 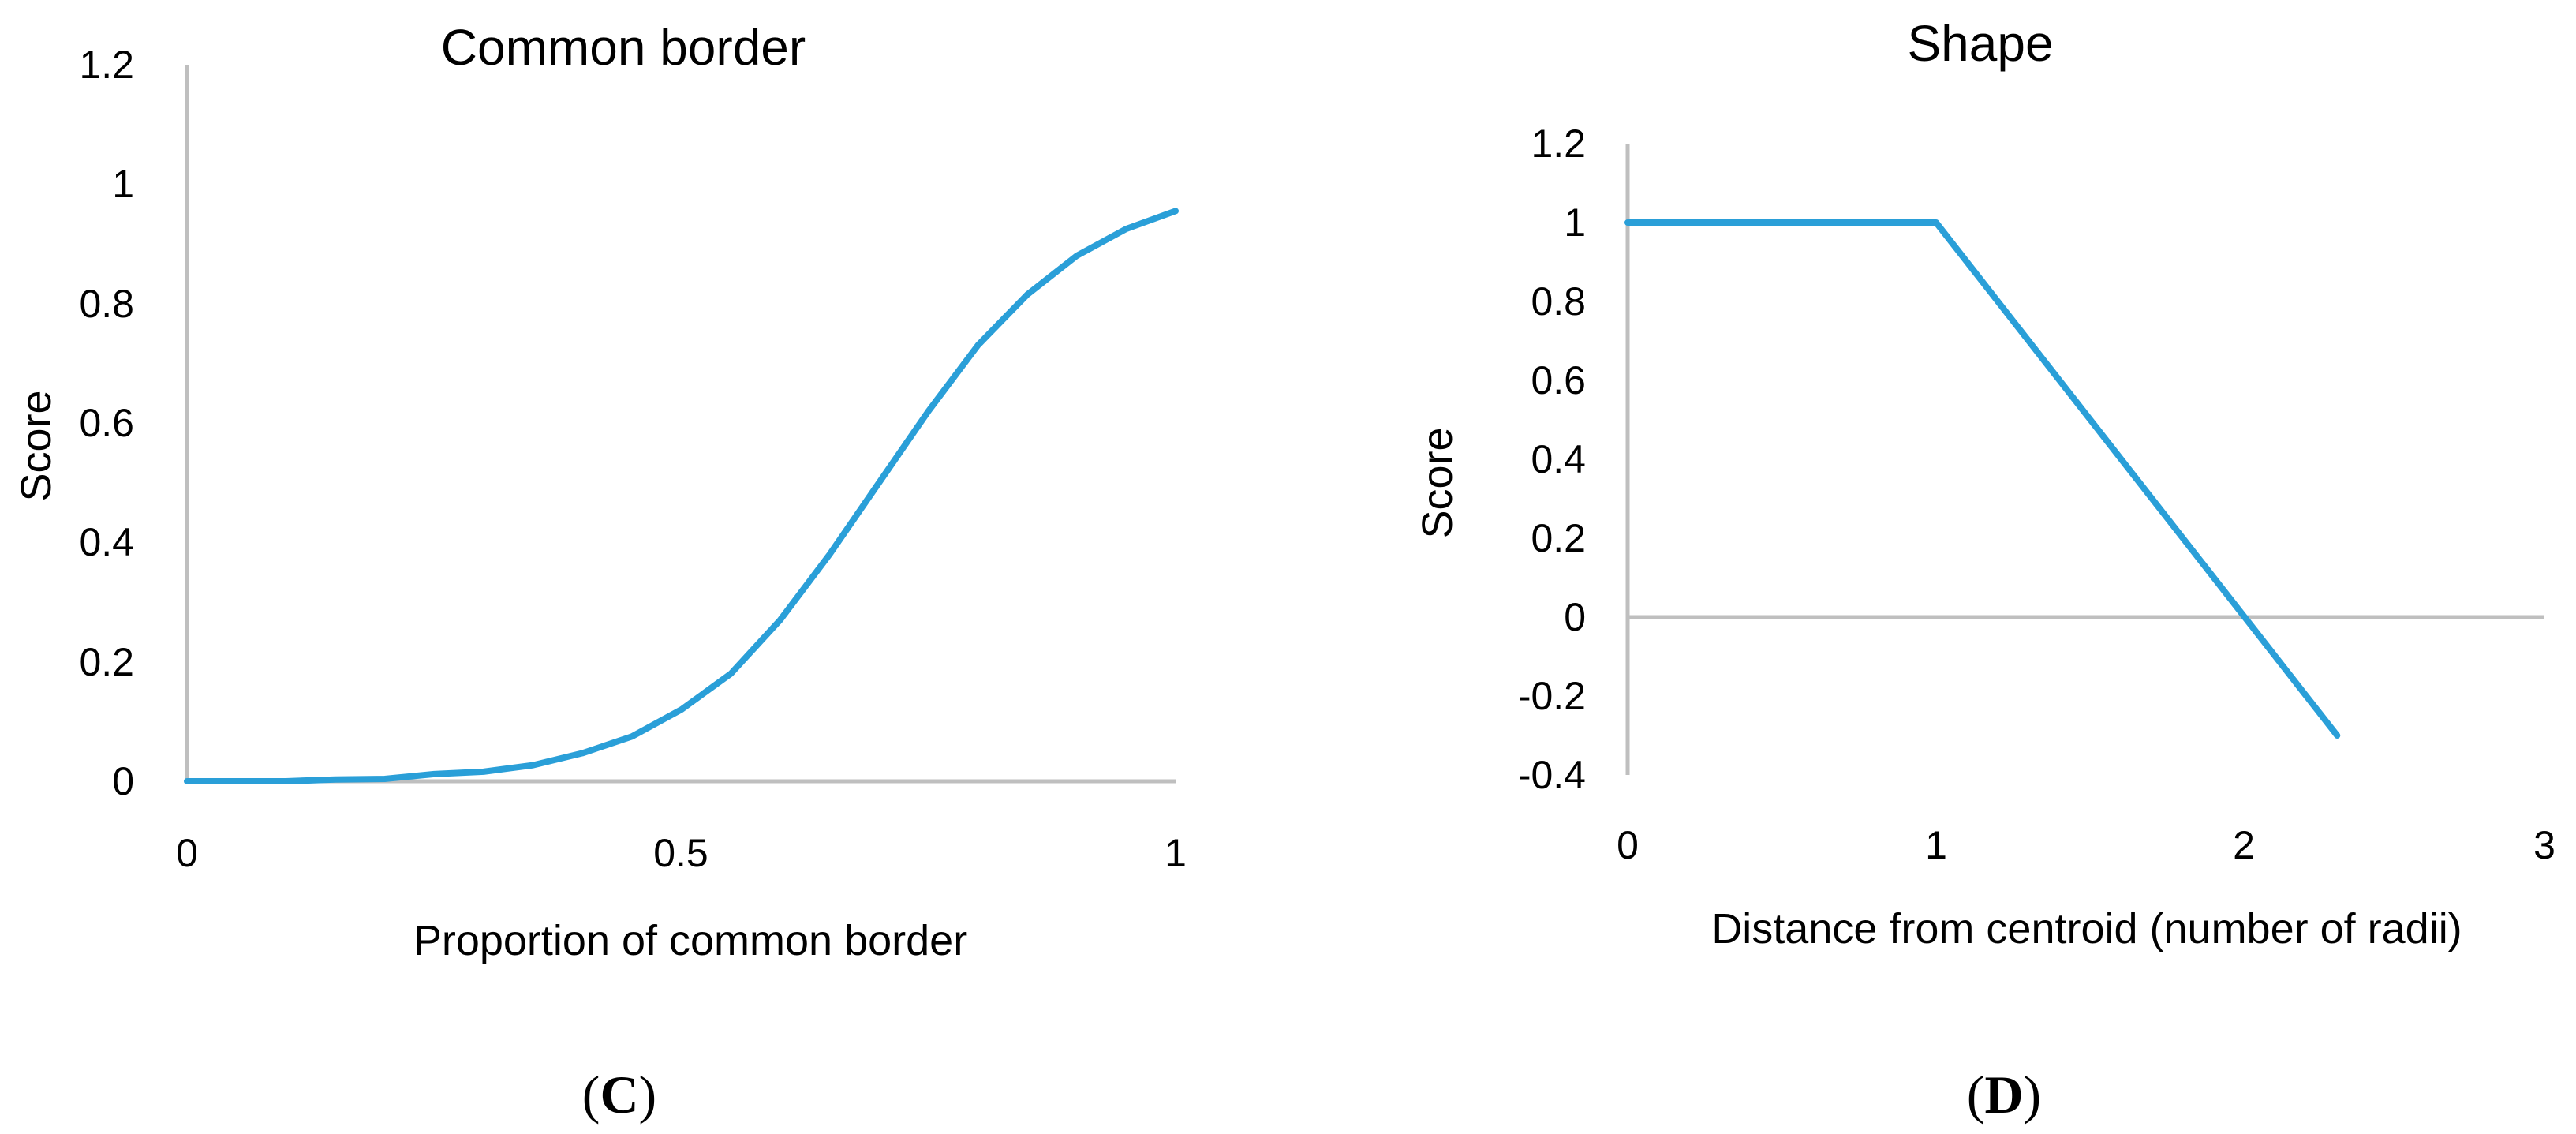 What do you see at coordinates (2086, 928) in the screenshot?
I see `chart-d-x-axis-title: Distance from centroid (number of radii)` at bounding box center [2086, 928].